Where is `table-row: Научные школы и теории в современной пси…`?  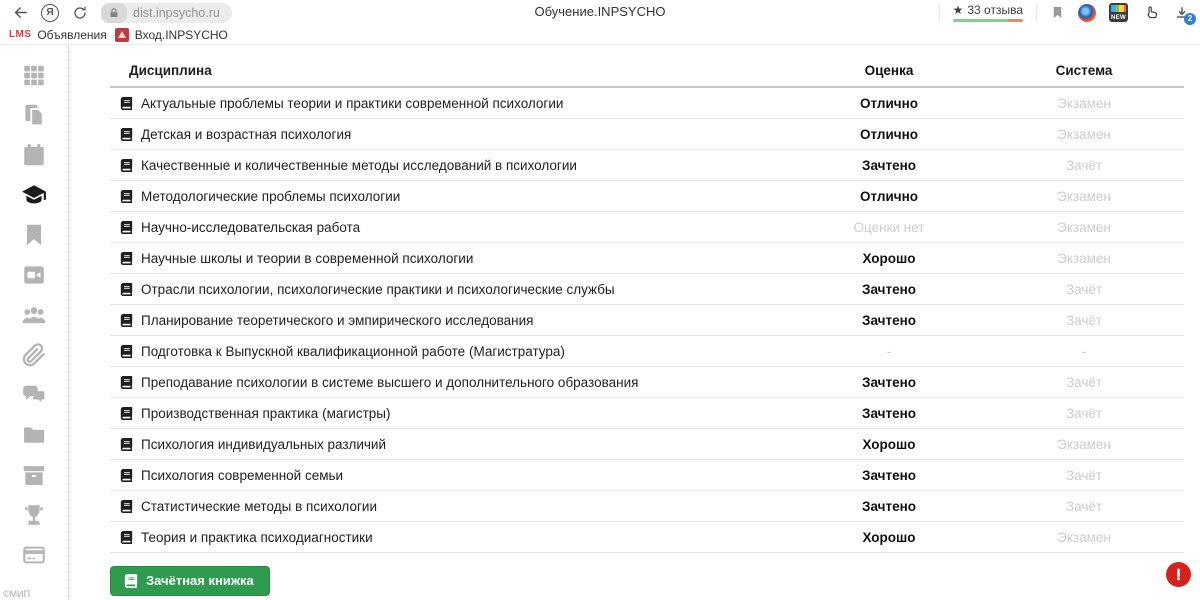 table-row: Научные школы и теории в современной пси… is located at coordinates (647, 258).